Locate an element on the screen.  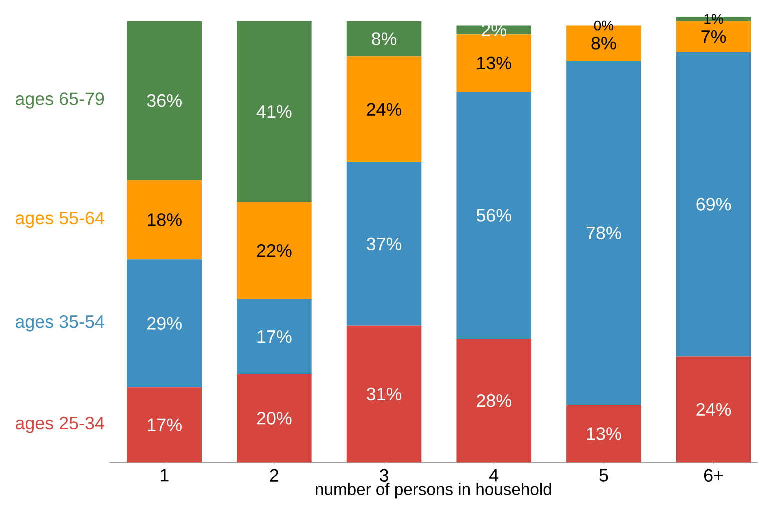
data-label: 7% is located at coordinates (714, 36).